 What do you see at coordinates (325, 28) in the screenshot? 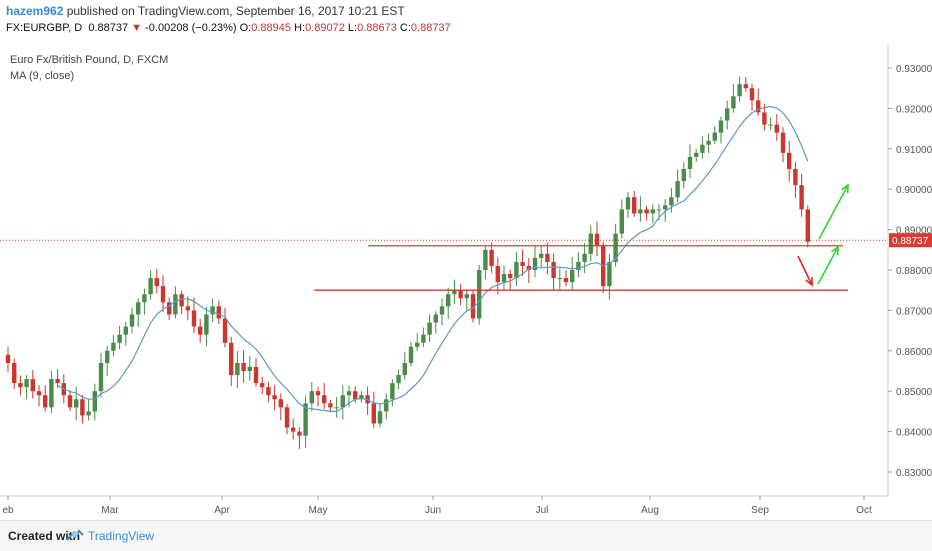
I see `high-value: 0.89072` at bounding box center [325, 28].